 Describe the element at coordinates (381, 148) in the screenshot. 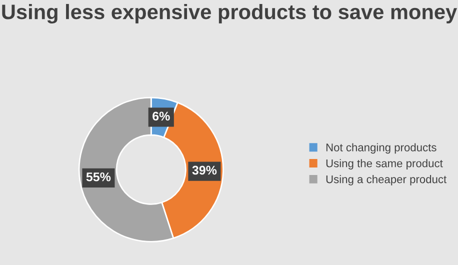

I see `legend-label: Not changing products` at that location.